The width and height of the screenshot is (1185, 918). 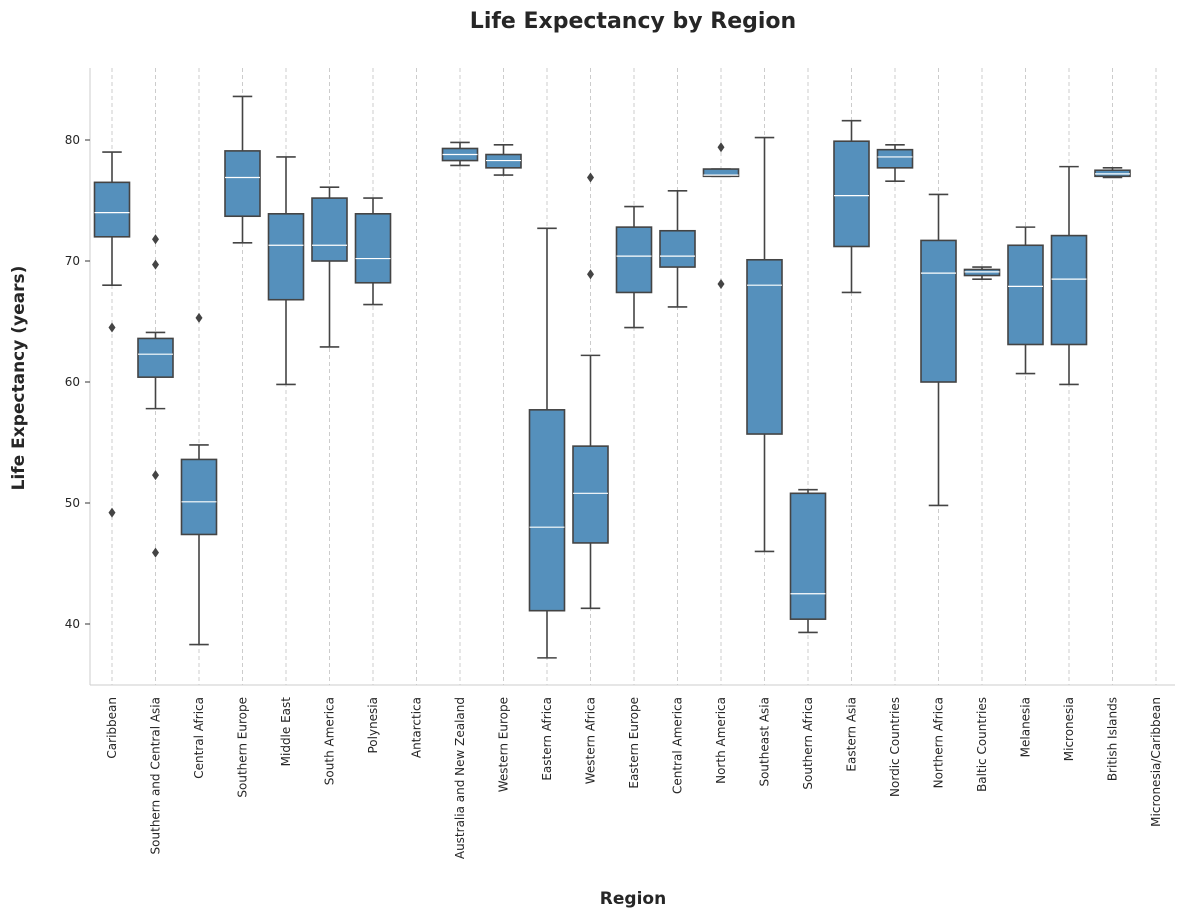 What do you see at coordinates (156, 775) in the screenshot?
I see `x-tick-label: Southern and Central Asia` at bounding box center [156, 775].